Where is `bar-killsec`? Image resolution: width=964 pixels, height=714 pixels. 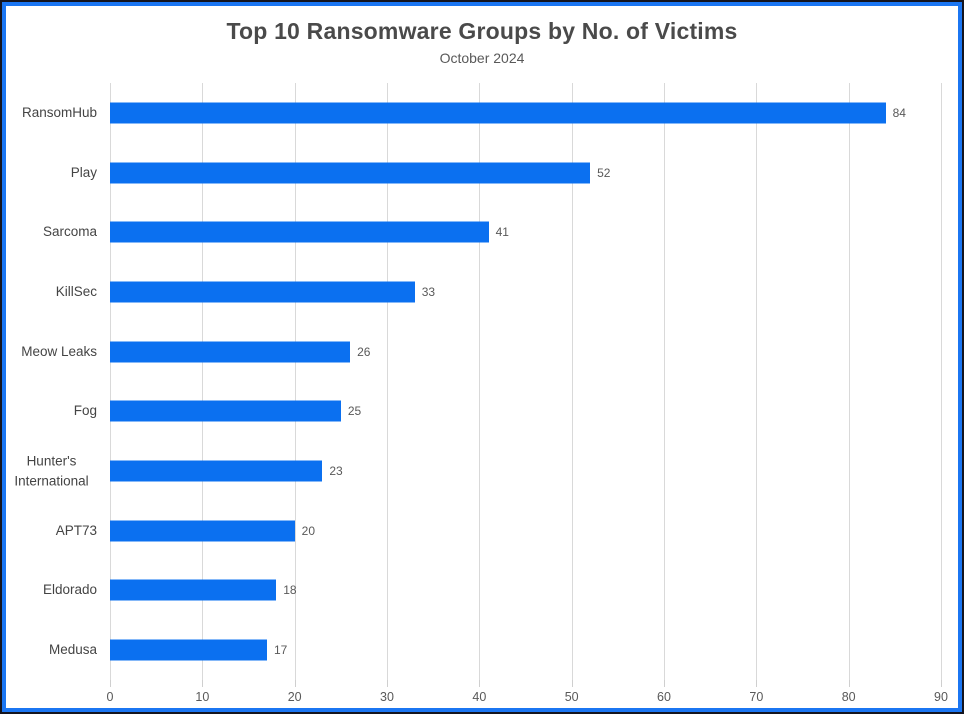 bar-killsec is located at coordinates (262, 292).